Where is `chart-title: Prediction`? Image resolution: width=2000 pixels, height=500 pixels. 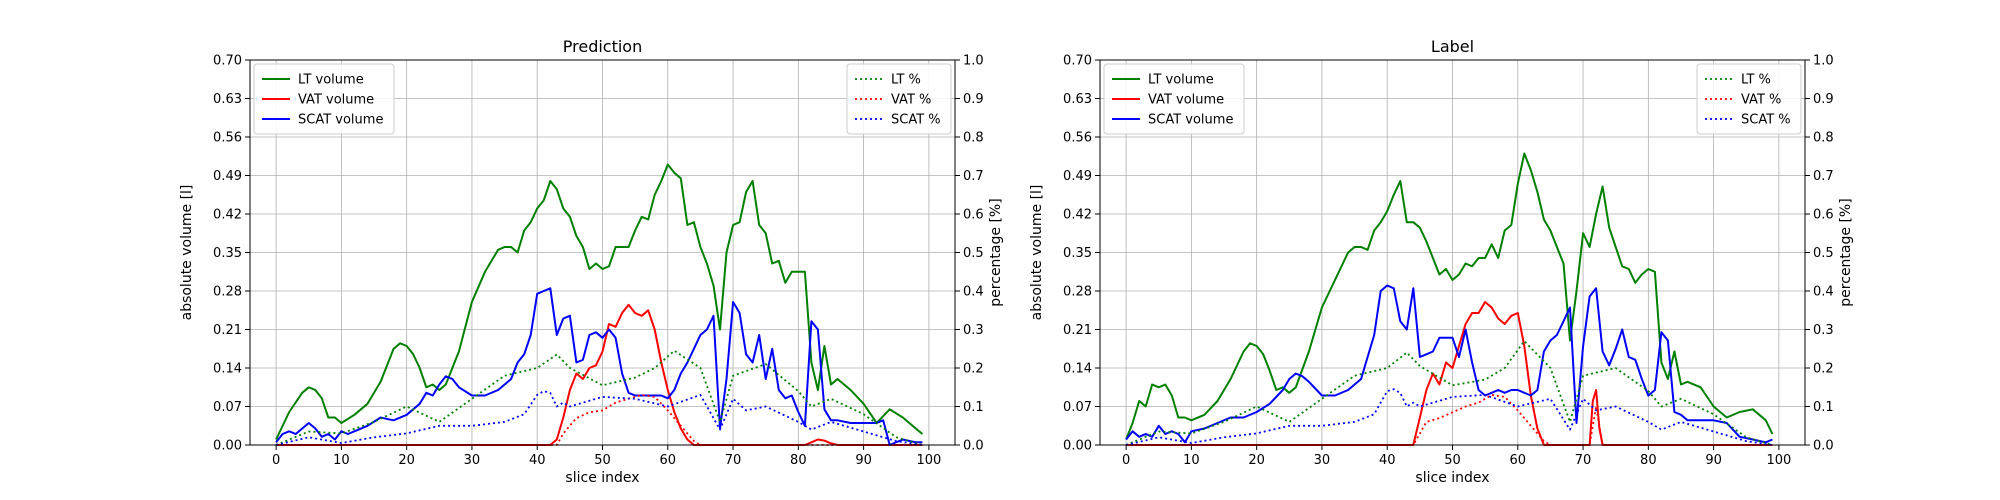 chart-title: Prediction is located at coordinates (602, 46).